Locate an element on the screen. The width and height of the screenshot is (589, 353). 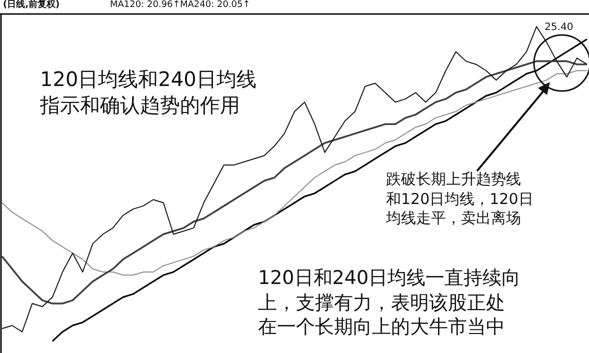
text: MA240: 20.05↑ is located at coordinates (215, 6).